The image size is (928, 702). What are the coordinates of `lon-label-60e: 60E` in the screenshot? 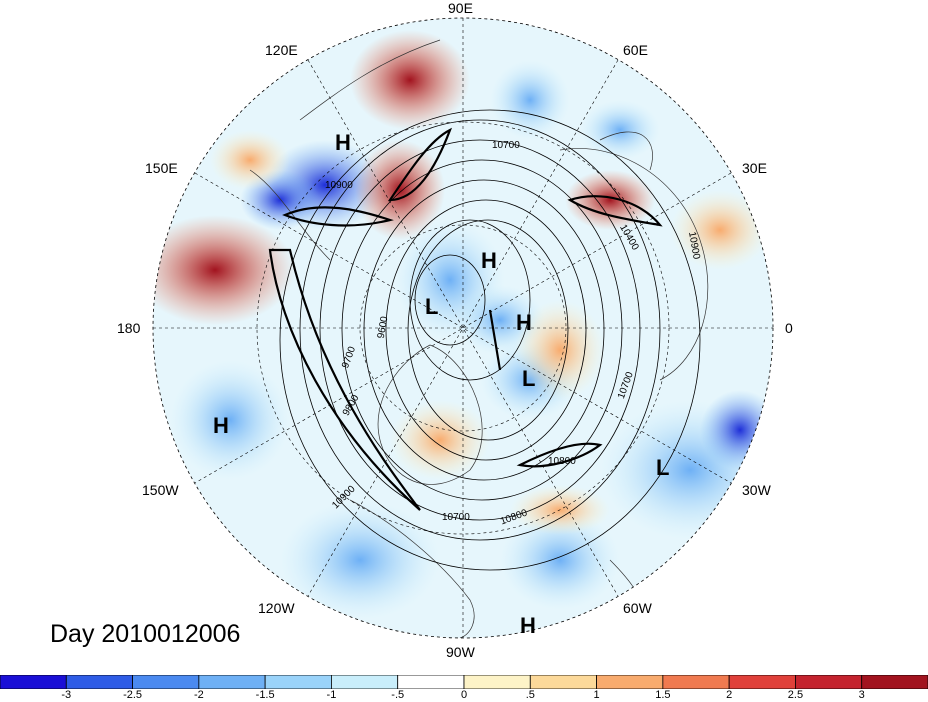 It's located at (635, 50).